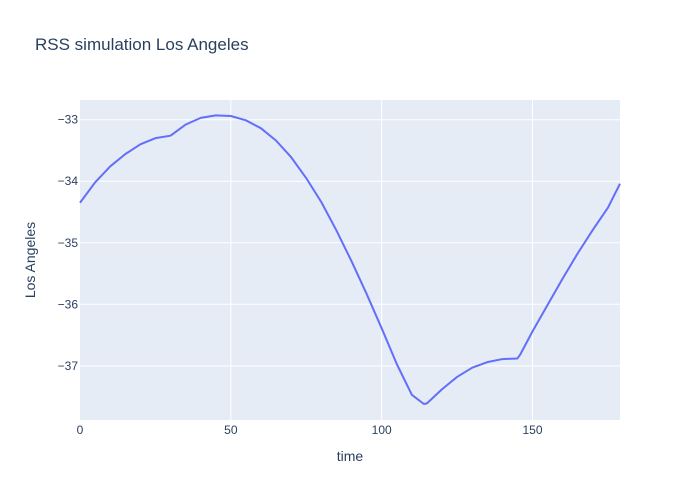 The image size is (700, 500). What do you see at coordinates (80, 430) in the screenshot?
I see `x-tick-label: 0` at bounding box center [80, 430].